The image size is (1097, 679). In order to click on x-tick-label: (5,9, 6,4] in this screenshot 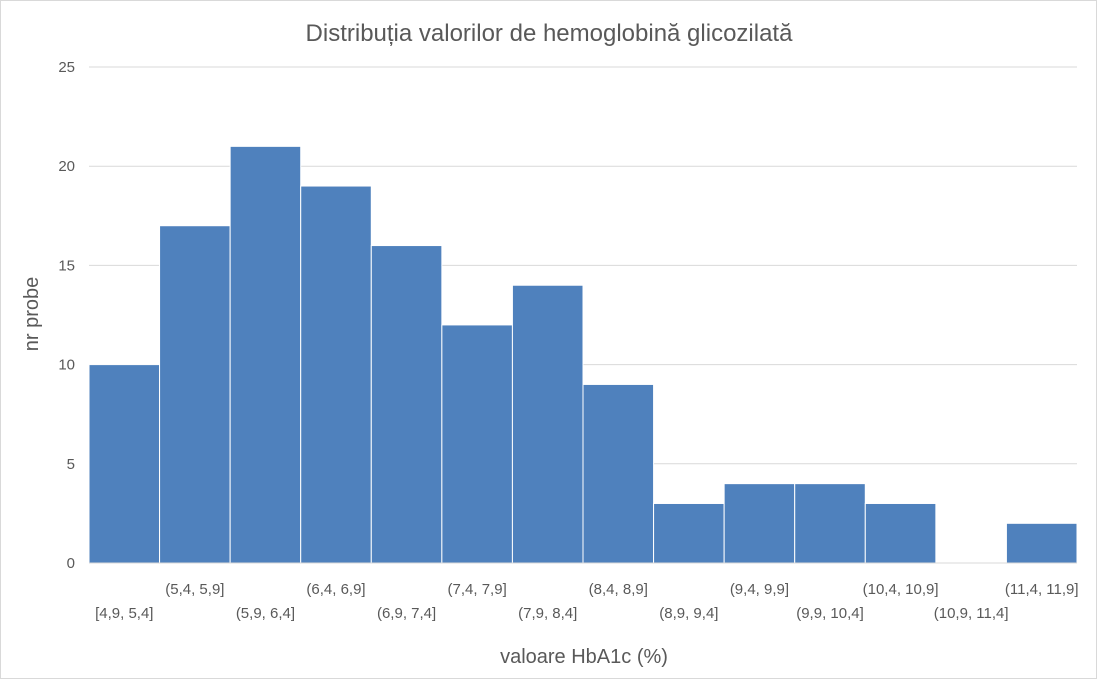, I will do `click(265, 613)`.